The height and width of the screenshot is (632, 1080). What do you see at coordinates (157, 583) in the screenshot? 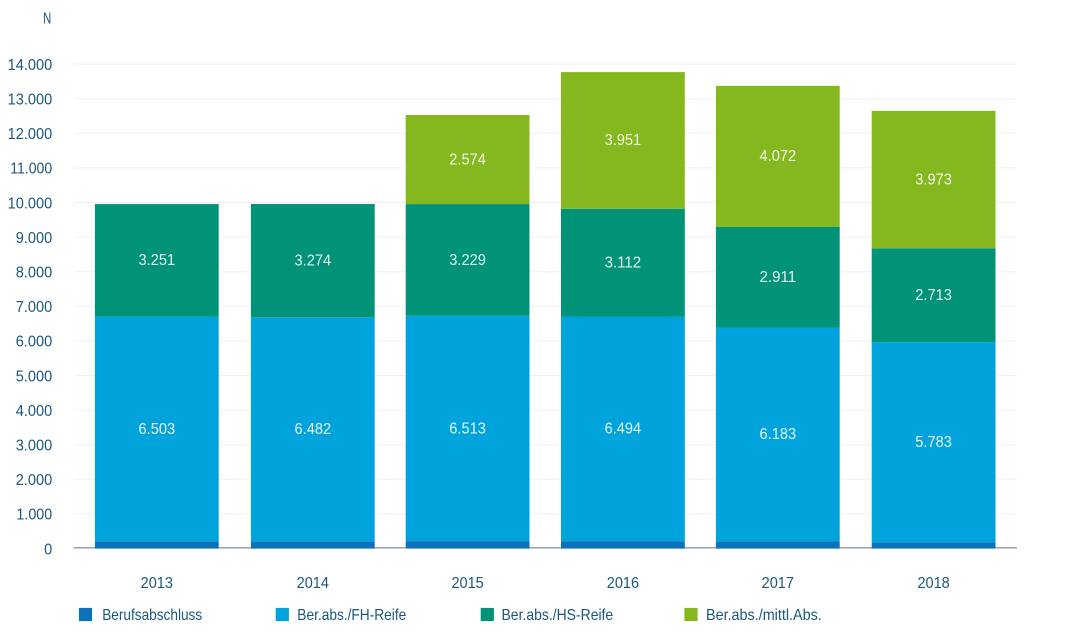
I see `svg-text: 2013` at bounding box center [157, 583].